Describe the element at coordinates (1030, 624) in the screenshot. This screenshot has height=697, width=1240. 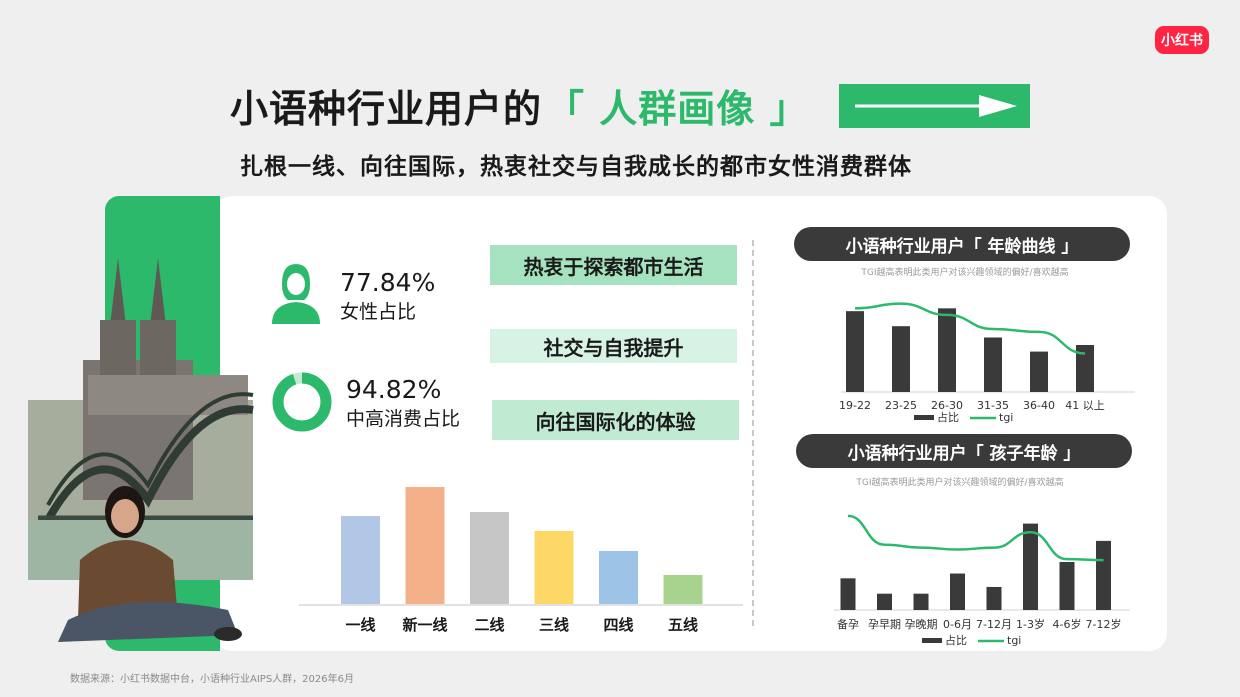
I see `chart-tick-label: 1-3岁` at that location.